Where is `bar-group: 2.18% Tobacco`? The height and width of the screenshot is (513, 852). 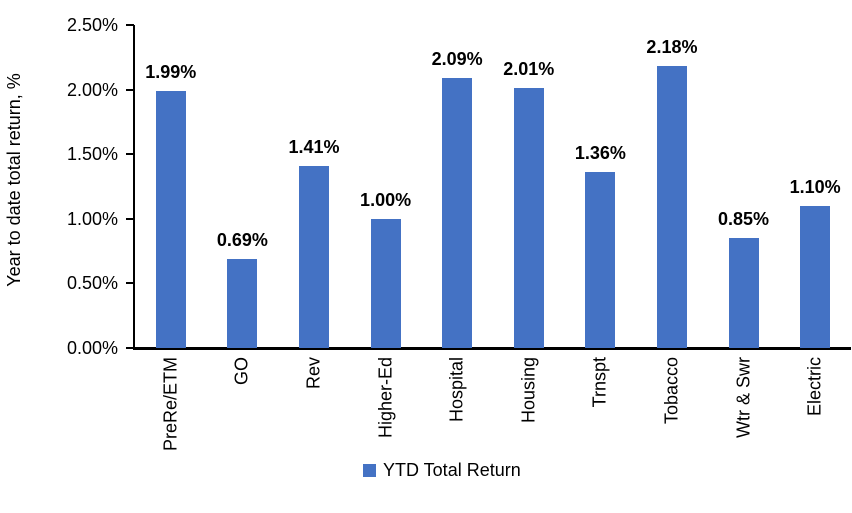
bar-group: 2.18% Tobacco is located at coordinates (672, 224).